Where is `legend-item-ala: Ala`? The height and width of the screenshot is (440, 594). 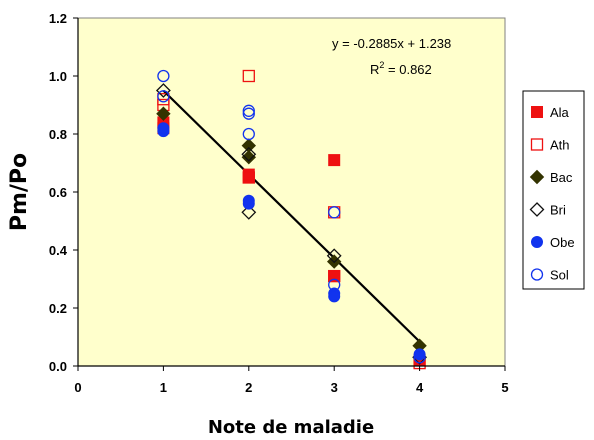 legend-item-ala: Ala is located at coordinates (551, 112).